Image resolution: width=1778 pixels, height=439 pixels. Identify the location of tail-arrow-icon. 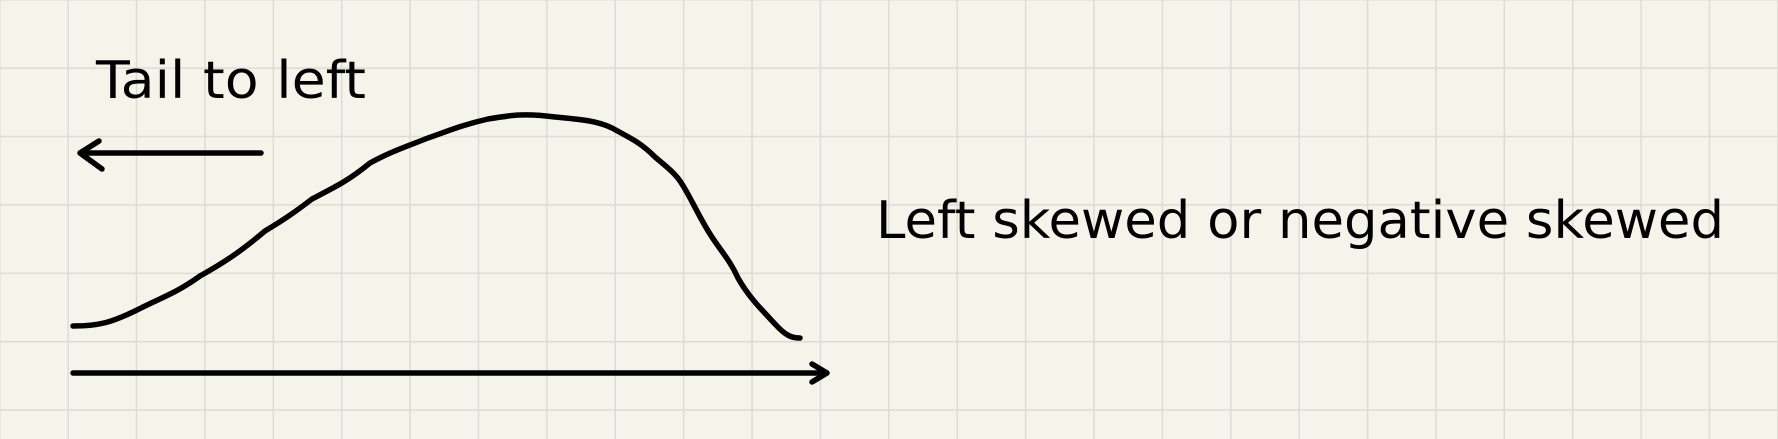
(170, 155).